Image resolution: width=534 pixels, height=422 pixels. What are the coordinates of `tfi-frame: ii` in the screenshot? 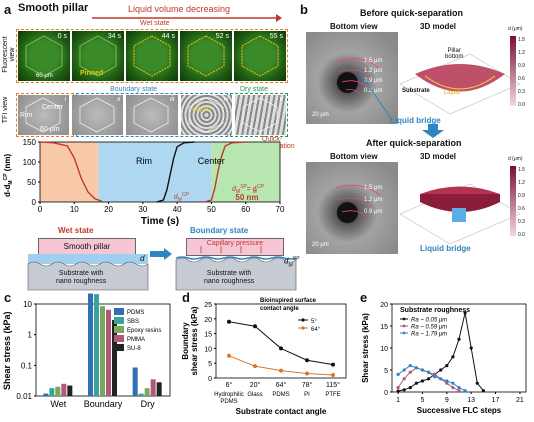 It's located at (98, 115).